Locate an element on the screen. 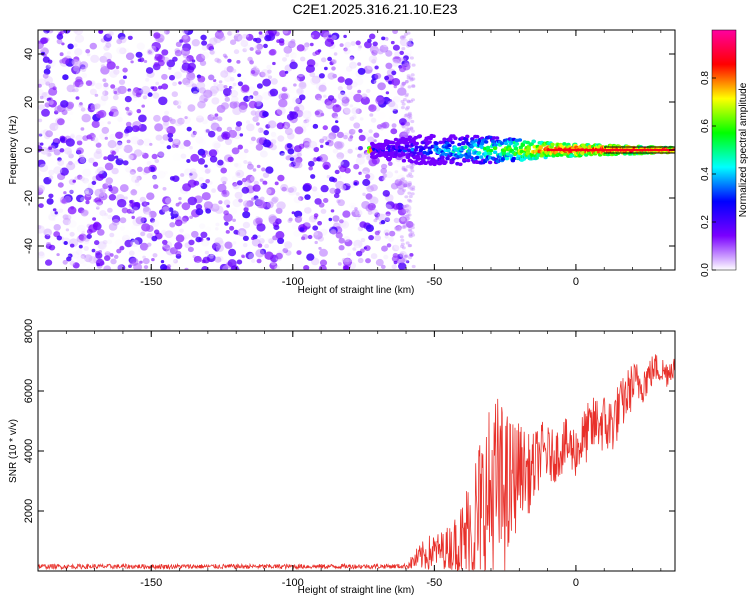 The image size is (750, 600). x-tick-label: 0 is located at coordinates (576, 282).